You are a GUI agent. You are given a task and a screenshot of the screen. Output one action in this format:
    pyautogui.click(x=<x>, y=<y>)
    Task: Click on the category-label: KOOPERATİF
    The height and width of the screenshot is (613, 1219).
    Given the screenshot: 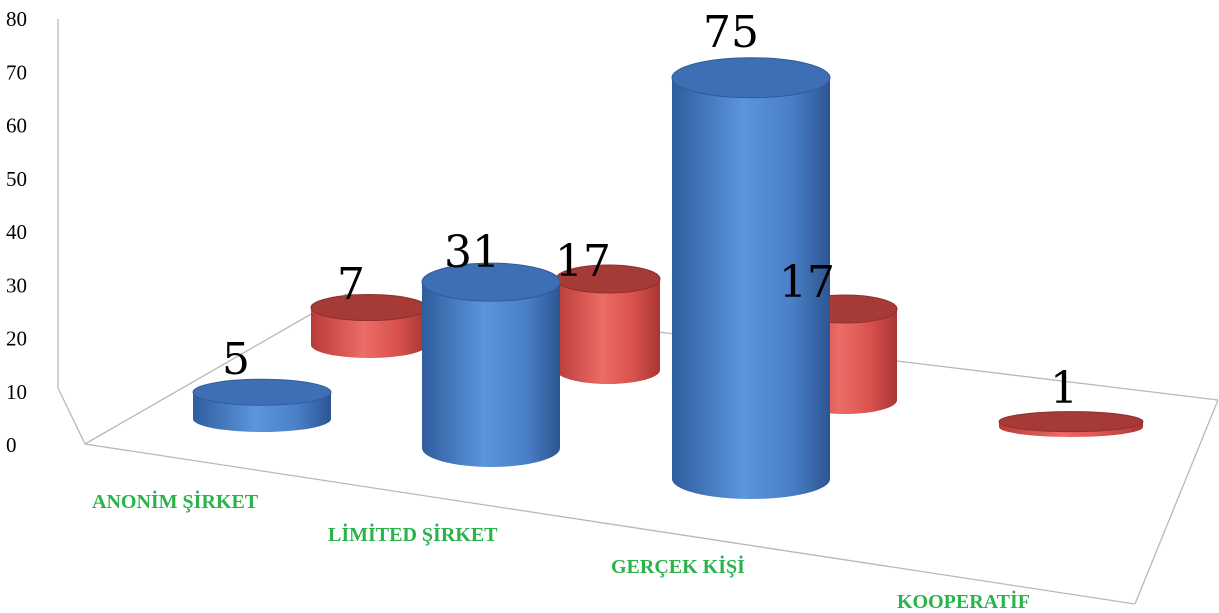 What is the action you would take?
    pyautogui.click(x=963, y=601)
    